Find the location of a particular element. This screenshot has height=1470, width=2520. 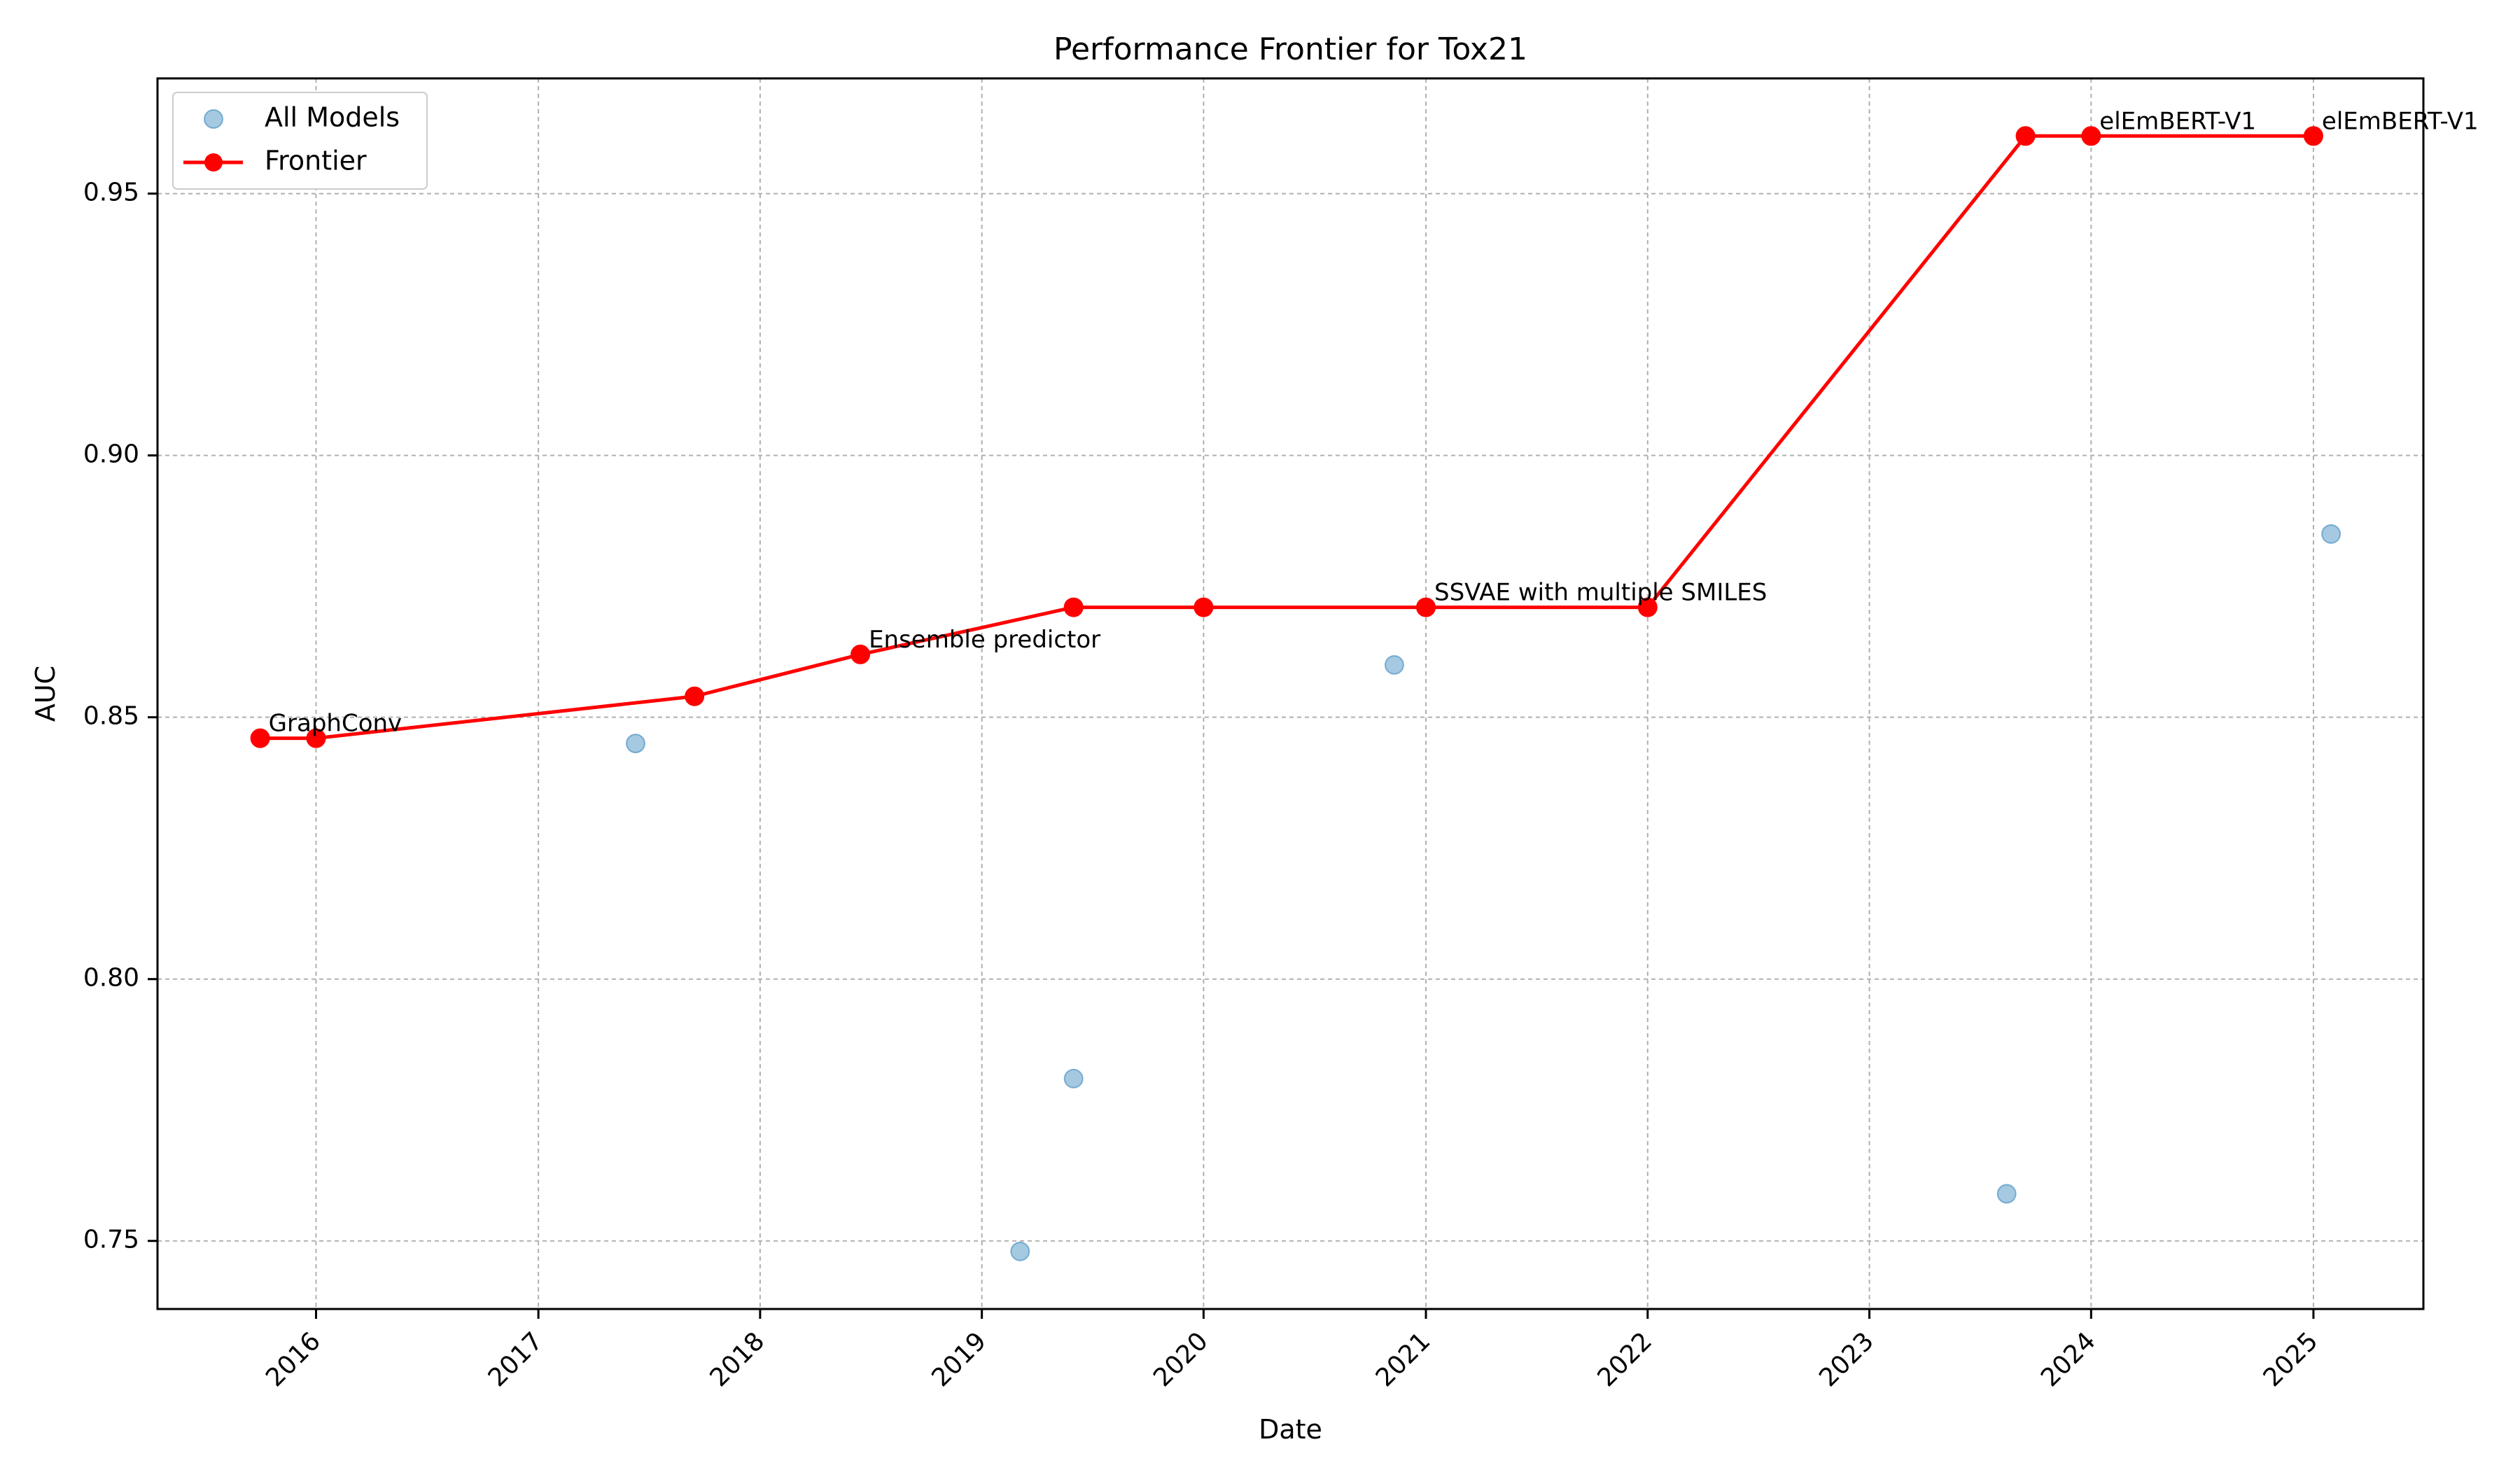

y-tick-label: 0.90 is located at coordinates (111, 454).